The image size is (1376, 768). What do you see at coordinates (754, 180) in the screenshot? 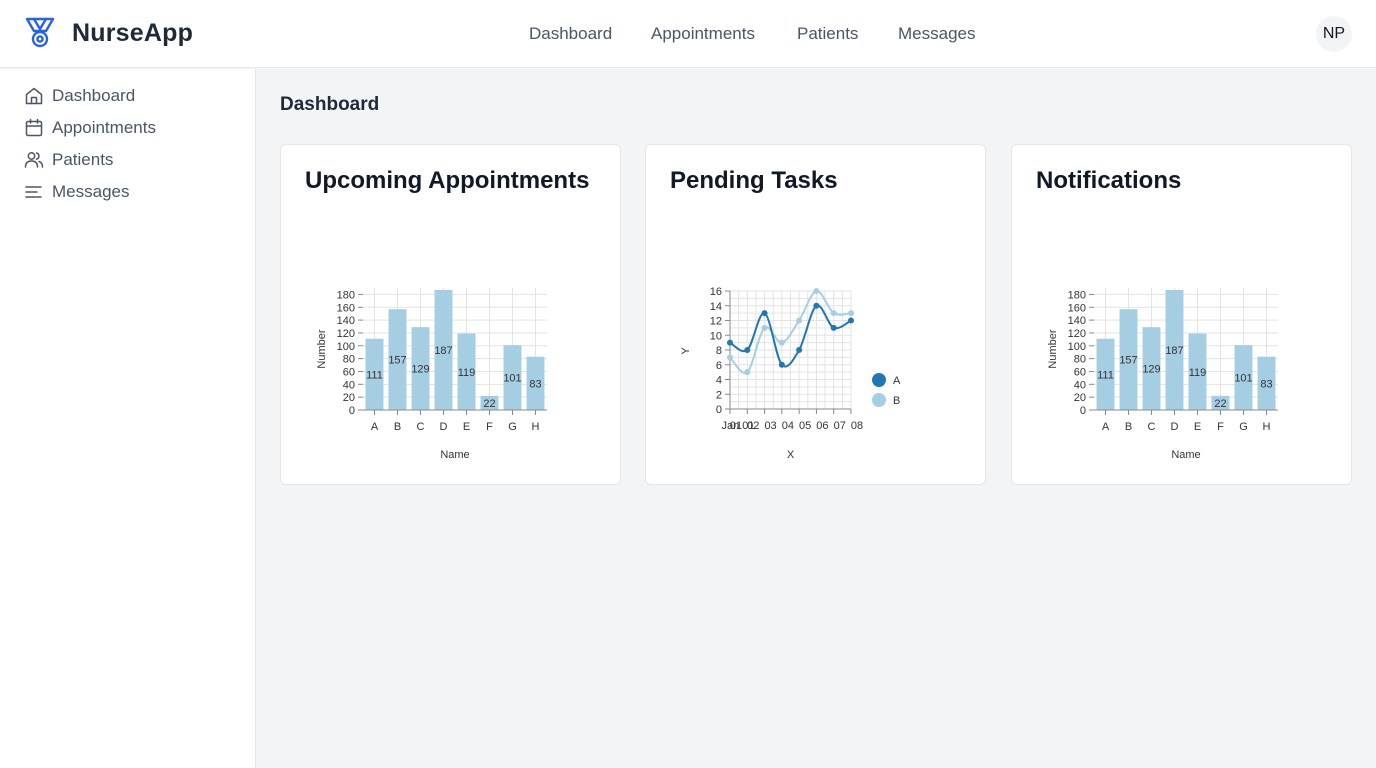
I see `card-title: Pending Tasks` at bounding box center [754, 180].